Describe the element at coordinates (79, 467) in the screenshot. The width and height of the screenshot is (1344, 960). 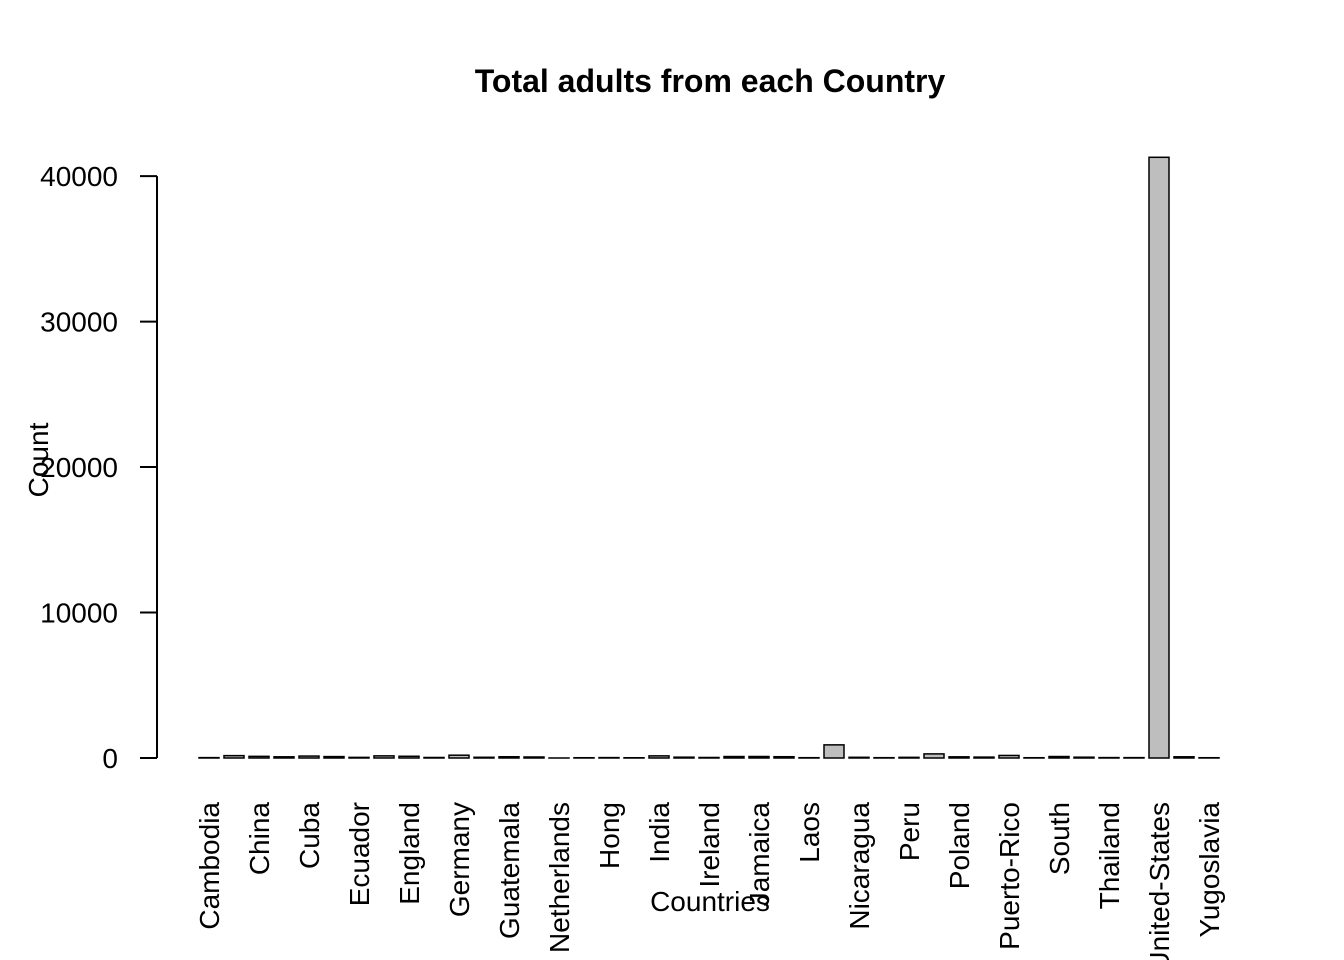
I see `y-tick-label: 20000` at that location.